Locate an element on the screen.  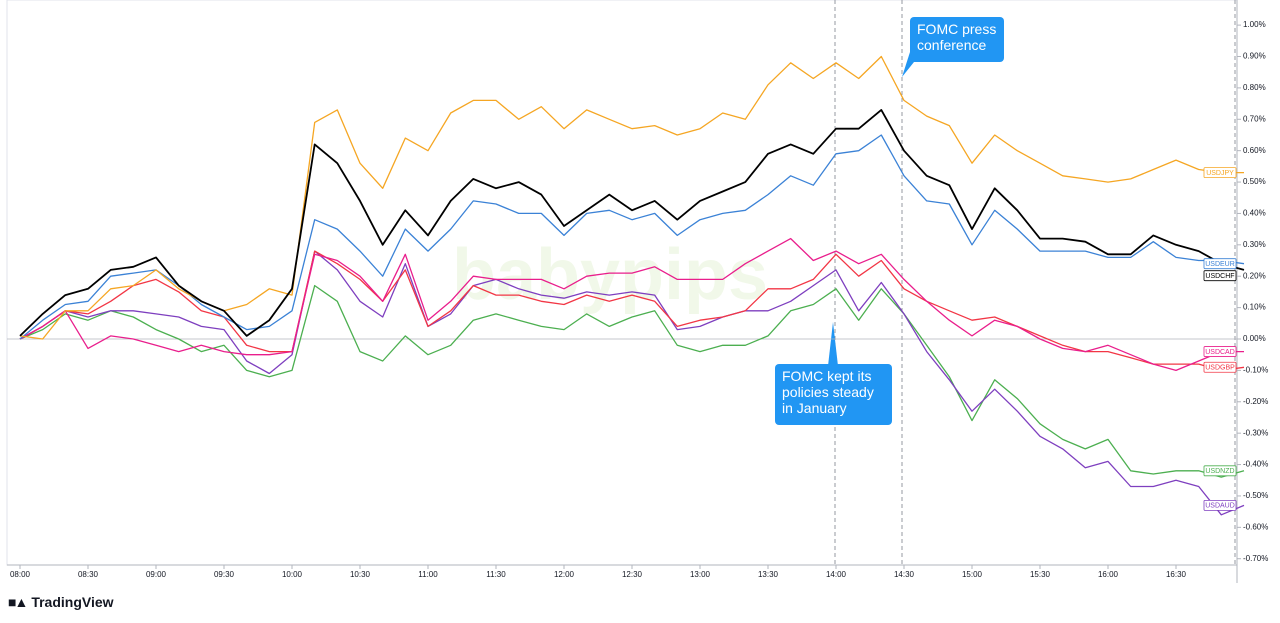
y-tick-label: 0.40% is located at coordinates (1254, 213).